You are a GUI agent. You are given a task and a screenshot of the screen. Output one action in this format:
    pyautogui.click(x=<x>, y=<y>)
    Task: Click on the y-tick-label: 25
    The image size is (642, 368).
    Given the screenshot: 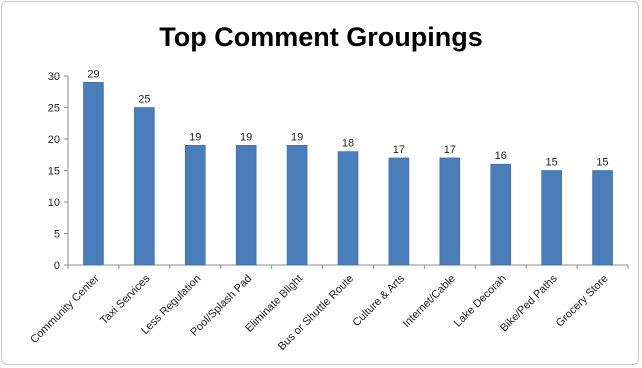 What is the action you would take?
    pyautogui.click(x=54, y=109)
    